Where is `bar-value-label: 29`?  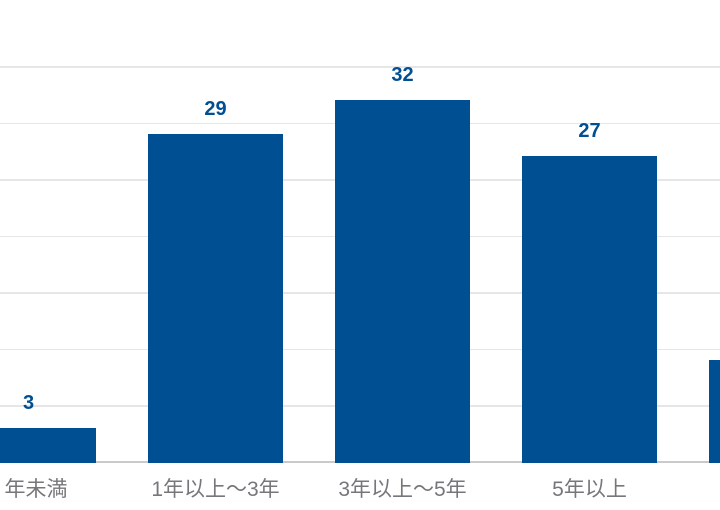
bar-value-label: 29 is located at coordinates (215, 108).